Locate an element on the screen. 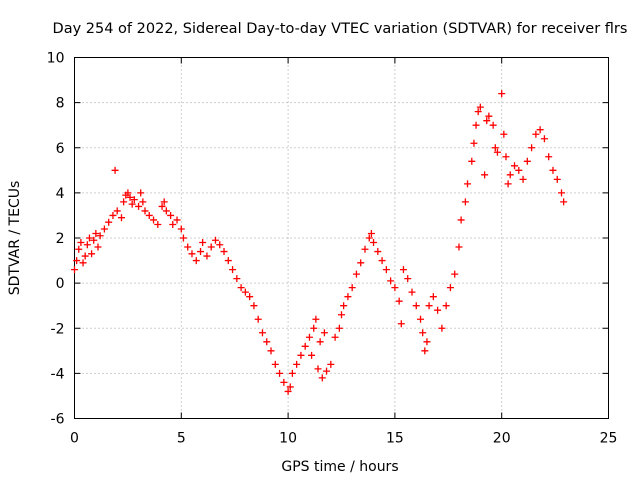  y-tick-label: 6 is located at coordinates (60, 149).